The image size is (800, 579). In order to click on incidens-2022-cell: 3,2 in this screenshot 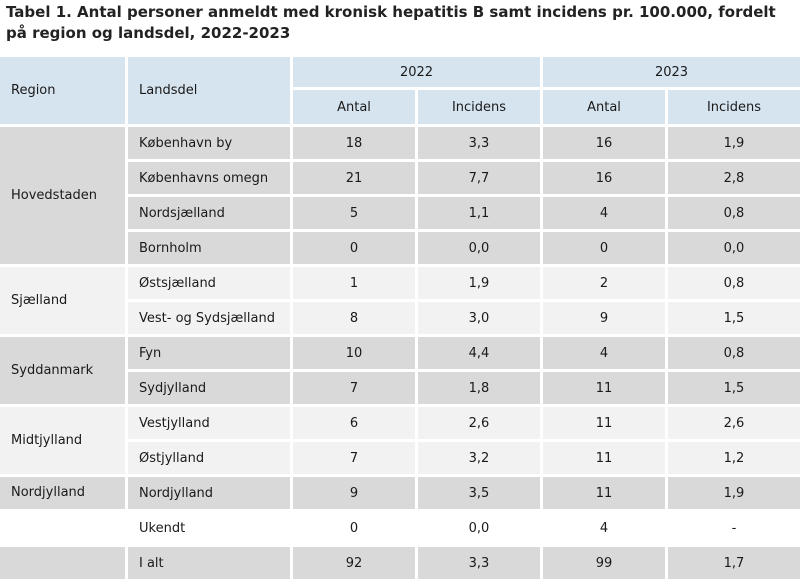, I will do `click(479, 458)`.